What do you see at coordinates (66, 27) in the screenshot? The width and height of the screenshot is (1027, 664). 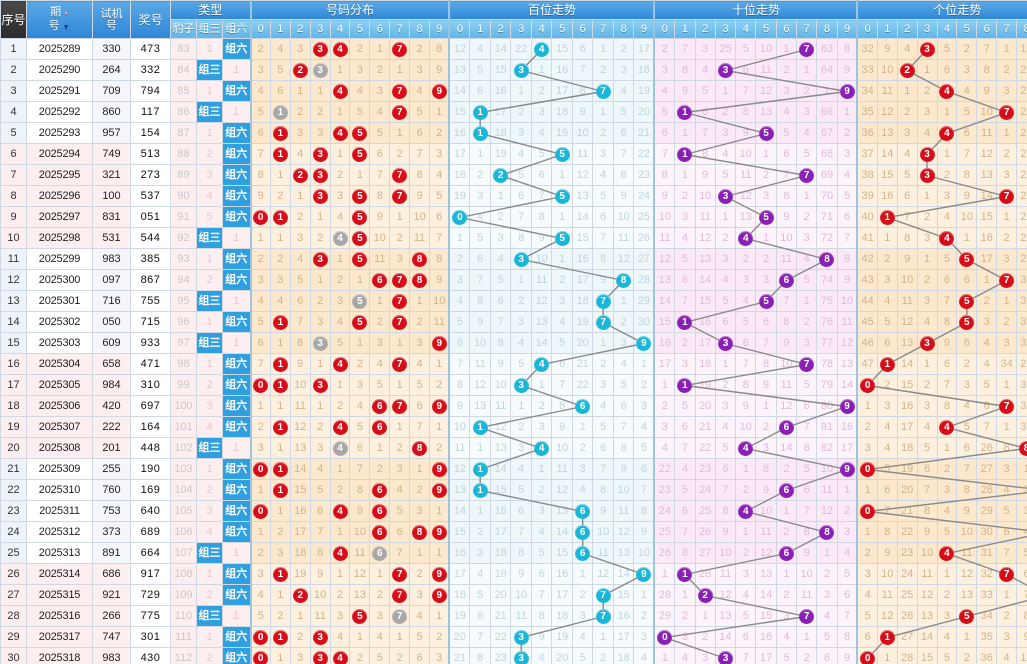 I see `sort-desc-icon: ▼` at bounding box center [66, 27].